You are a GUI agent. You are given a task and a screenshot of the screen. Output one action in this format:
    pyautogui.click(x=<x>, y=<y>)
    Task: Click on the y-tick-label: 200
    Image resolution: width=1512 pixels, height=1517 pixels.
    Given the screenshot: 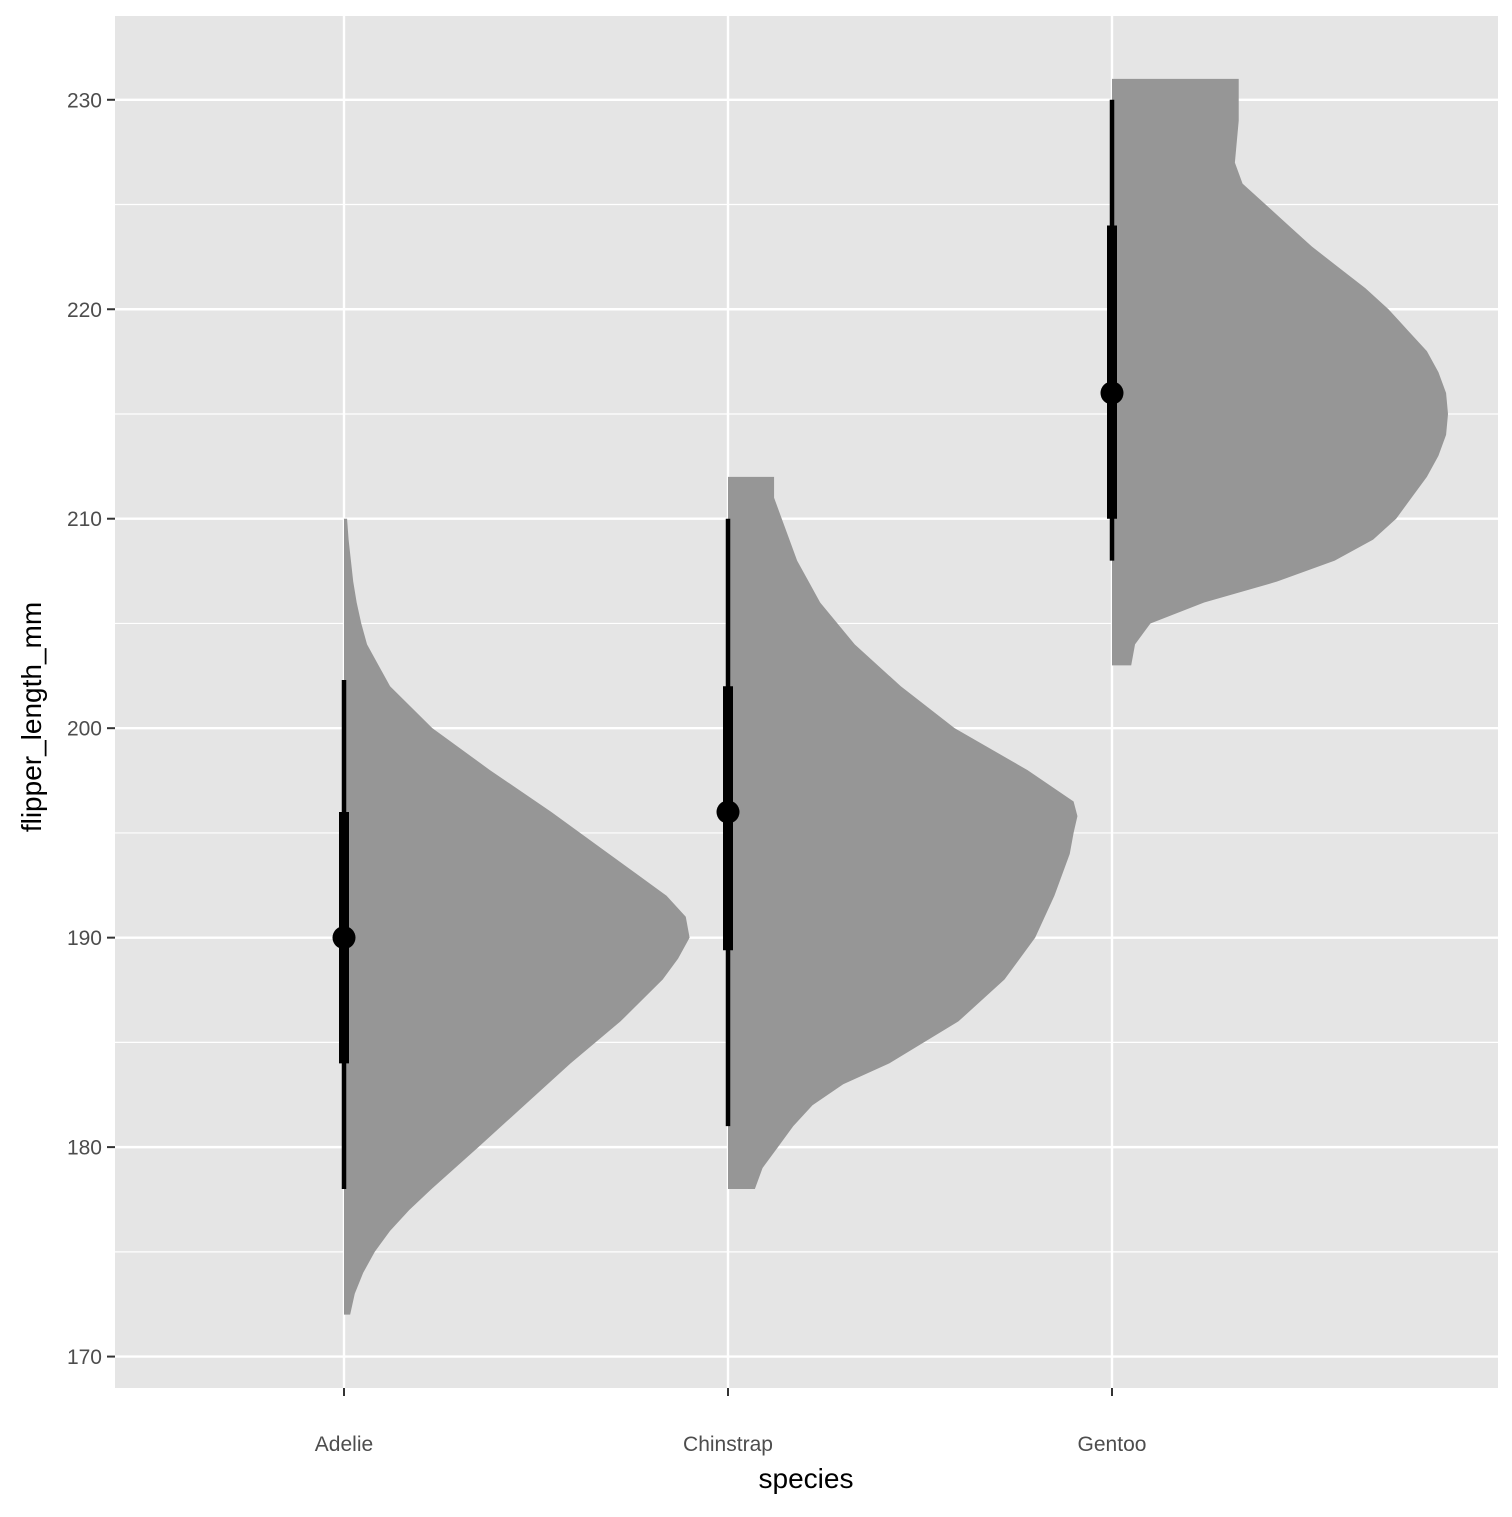 What is the action you would take?
    pyautogui.click(x=84, y=729)
    